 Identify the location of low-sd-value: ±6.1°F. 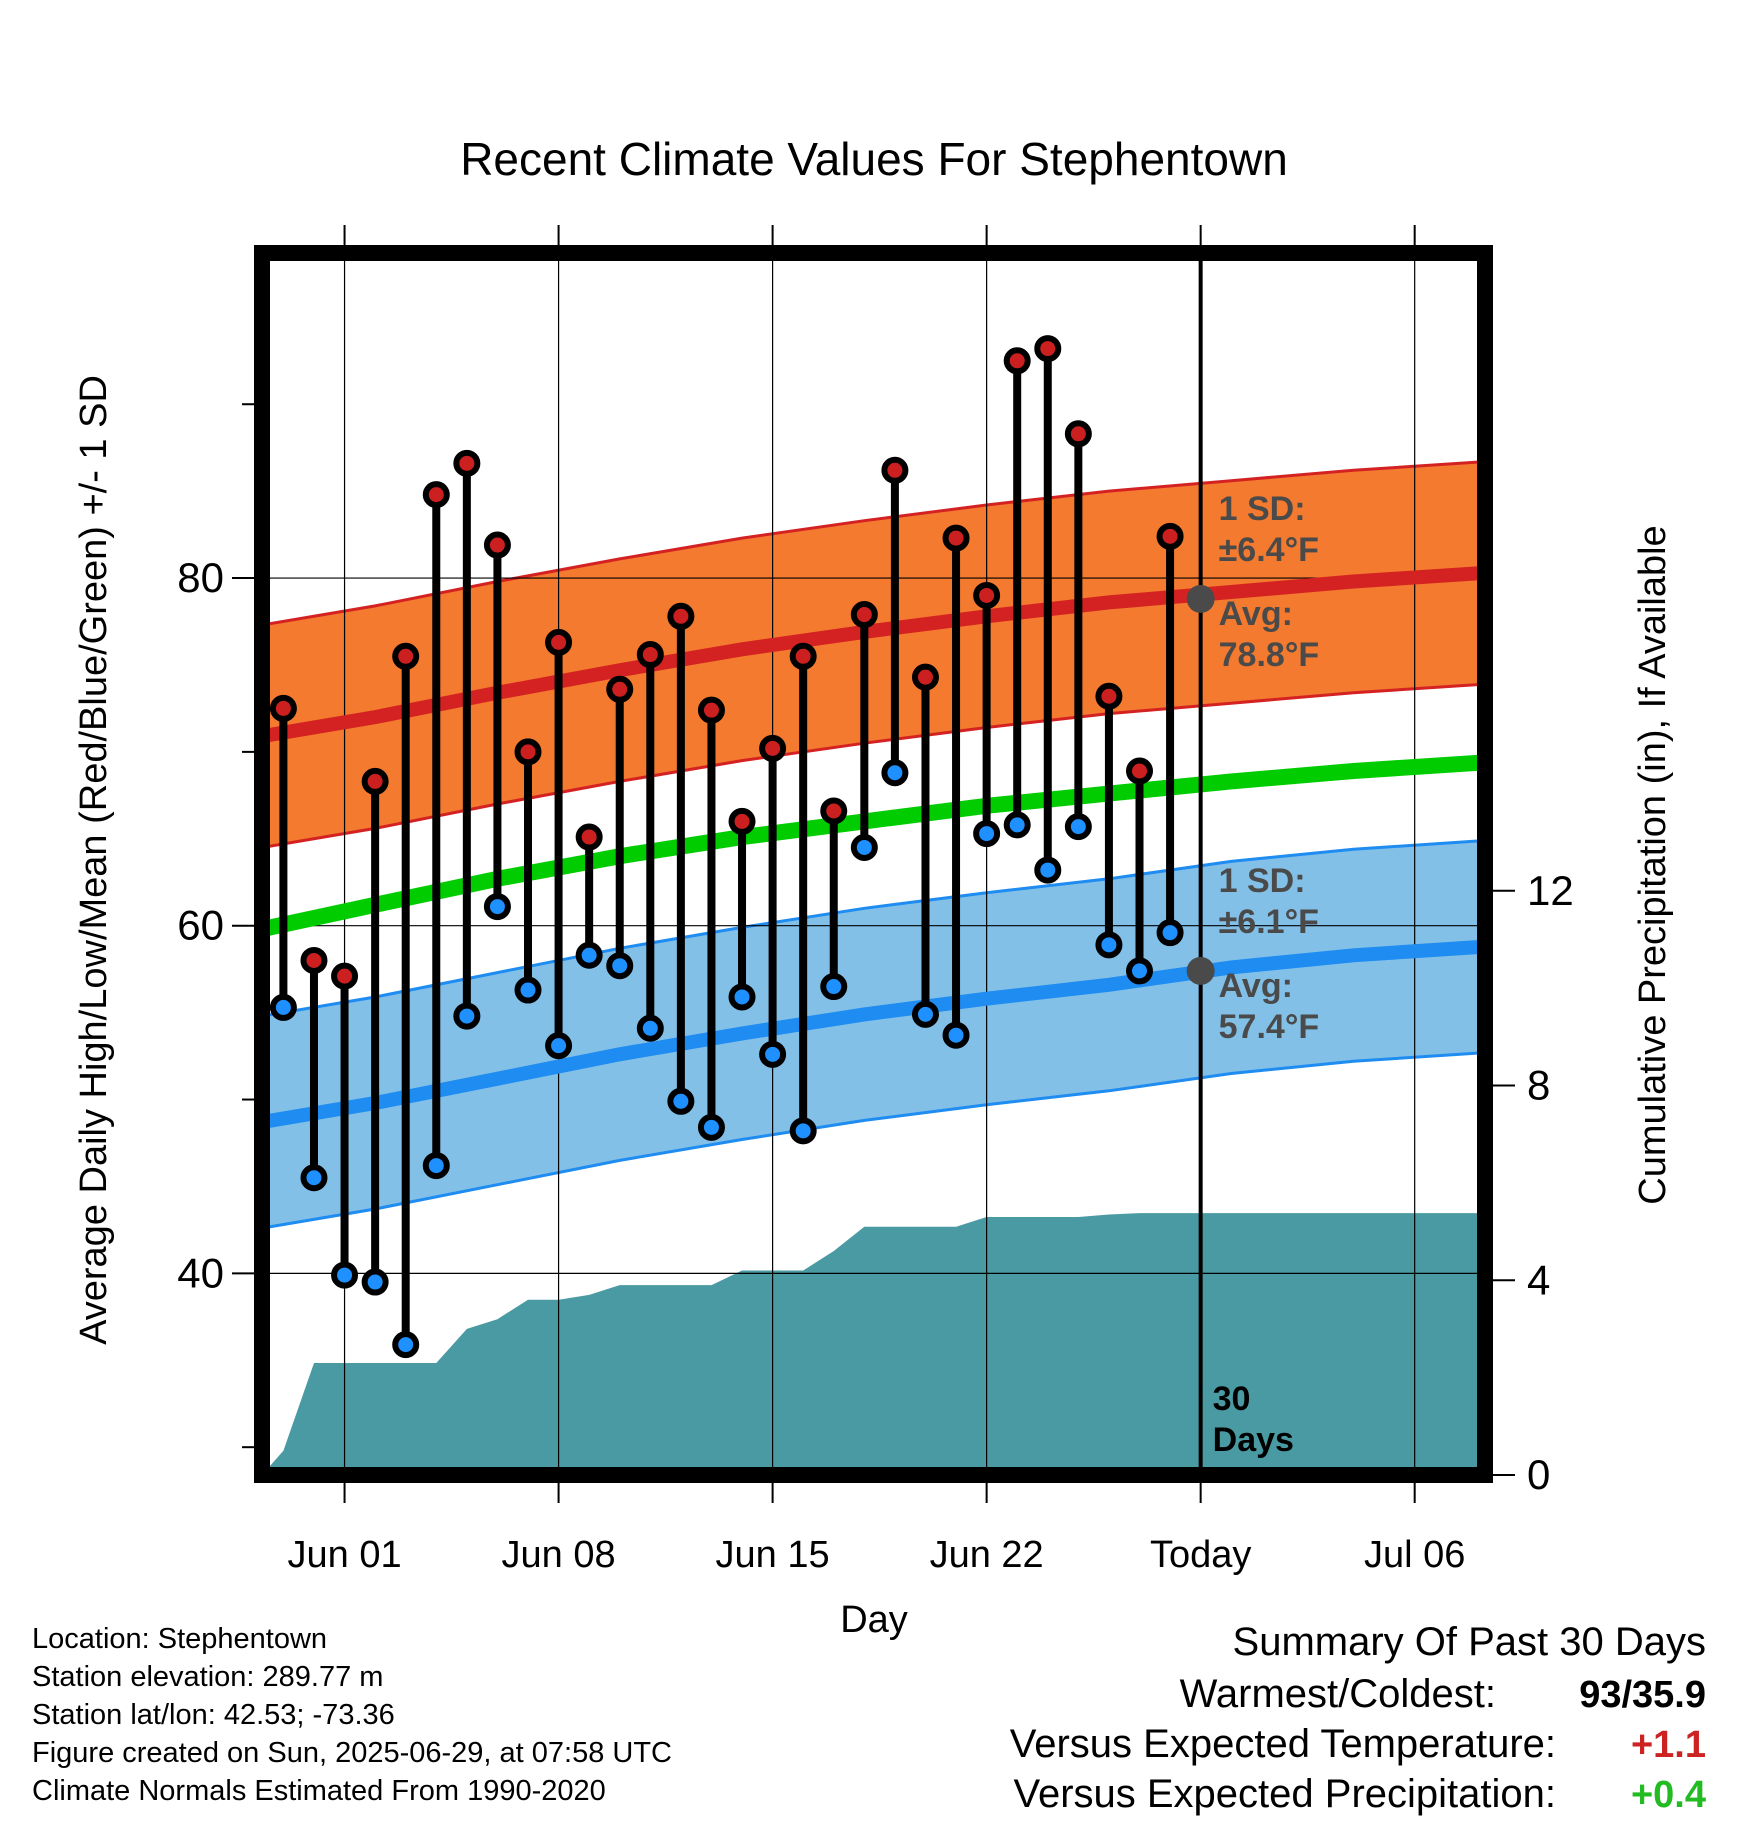
(1269, 922).